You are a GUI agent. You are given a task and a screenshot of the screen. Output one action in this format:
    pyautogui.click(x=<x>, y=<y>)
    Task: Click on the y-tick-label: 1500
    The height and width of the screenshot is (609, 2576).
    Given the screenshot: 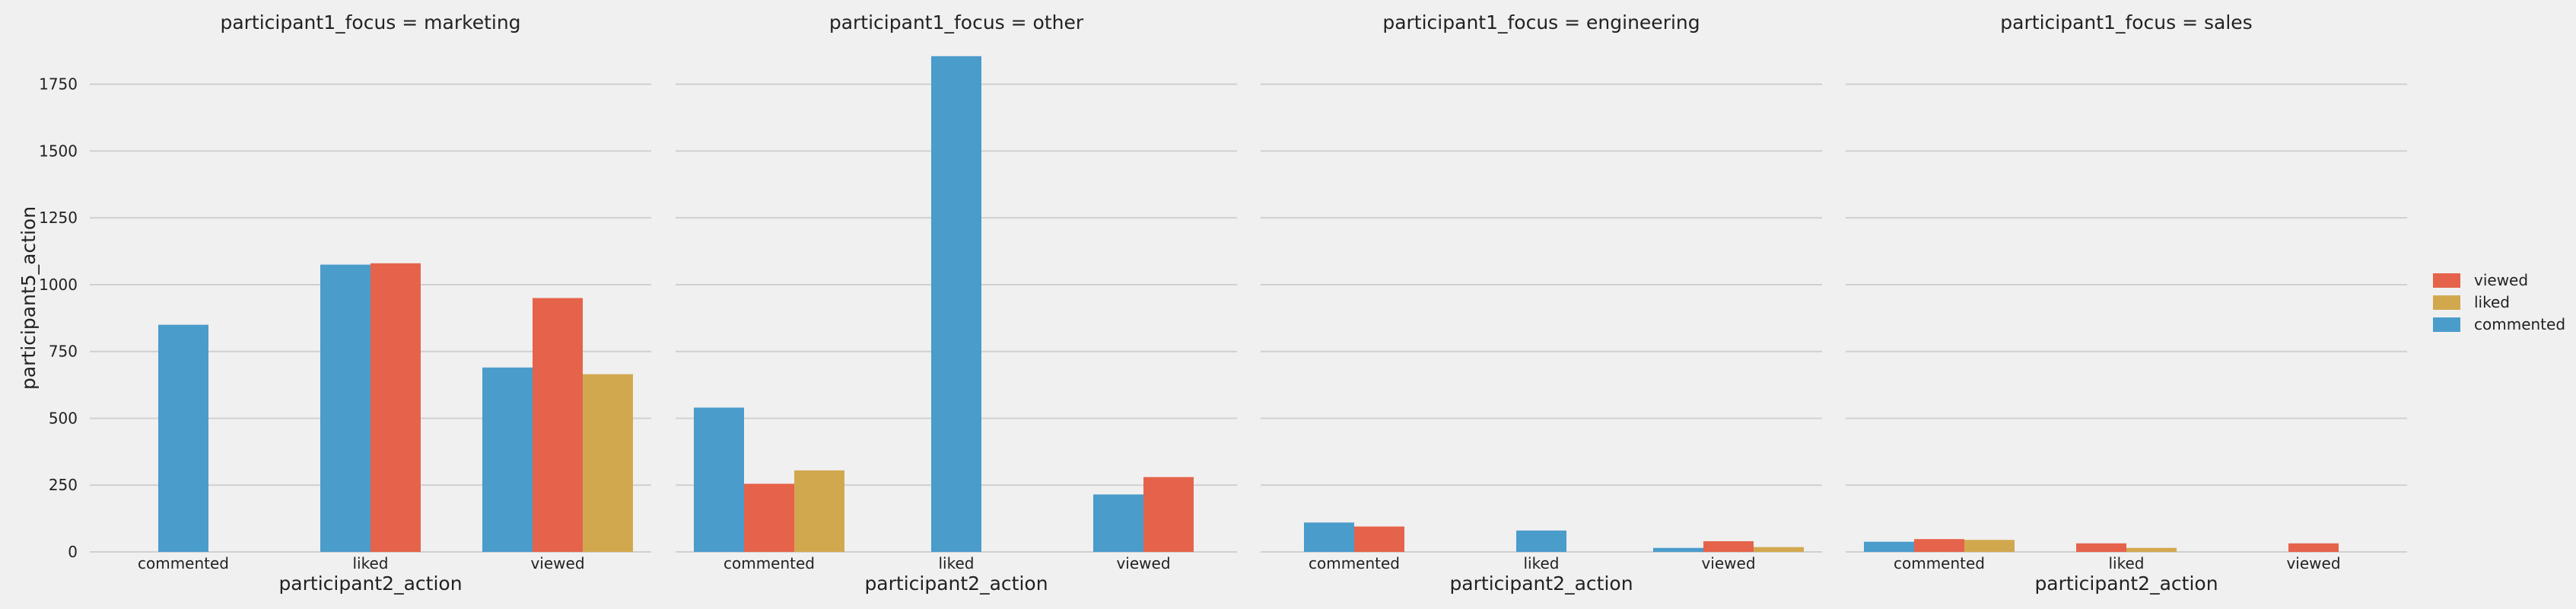 What is the action you would take?
    pyautogui.click(x=59, y=151)
    